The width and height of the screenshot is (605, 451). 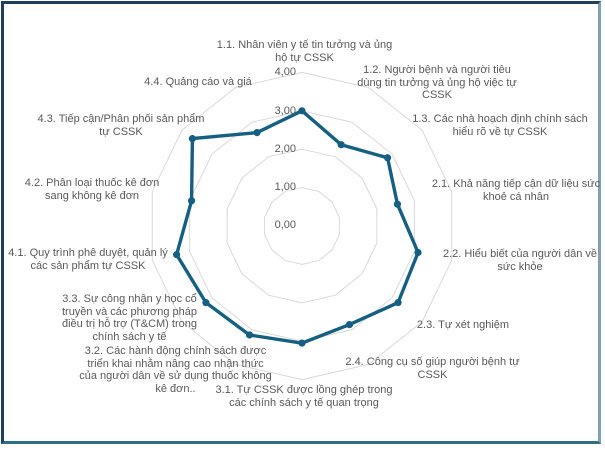 I want to click on axis-label-4-4: 4.4. Quảng cáo và giá, so click(x=198, y=82).